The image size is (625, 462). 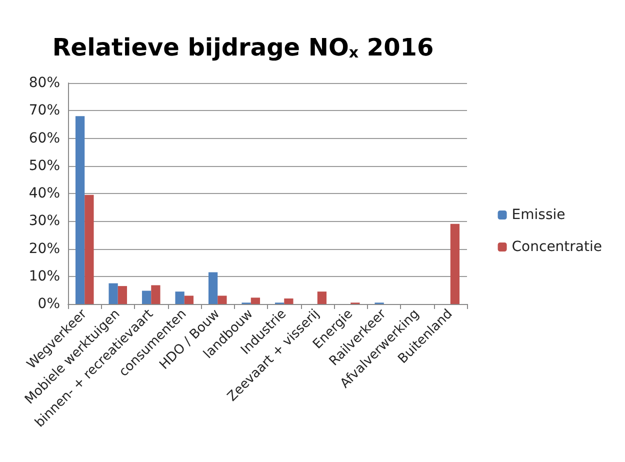 I want to click on y-tick-label: 20%, so click(x=44, y=248).